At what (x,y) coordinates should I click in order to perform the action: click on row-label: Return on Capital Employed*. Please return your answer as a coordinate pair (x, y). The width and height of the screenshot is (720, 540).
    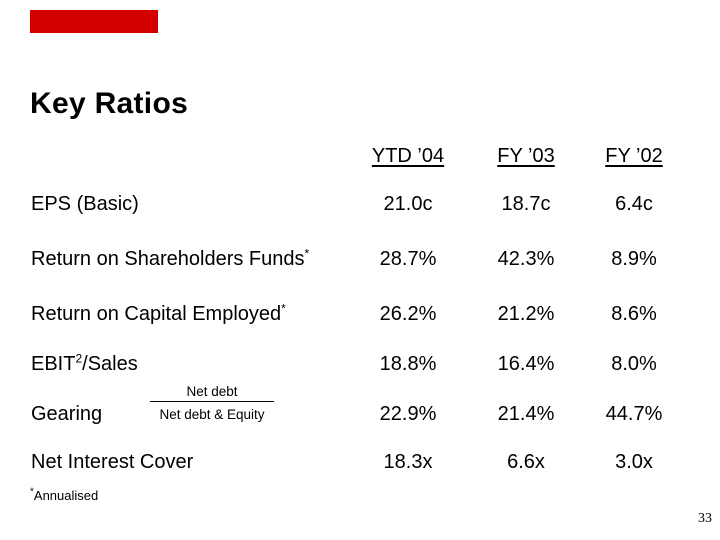
    Looking at the image, I should click on (158, 313).